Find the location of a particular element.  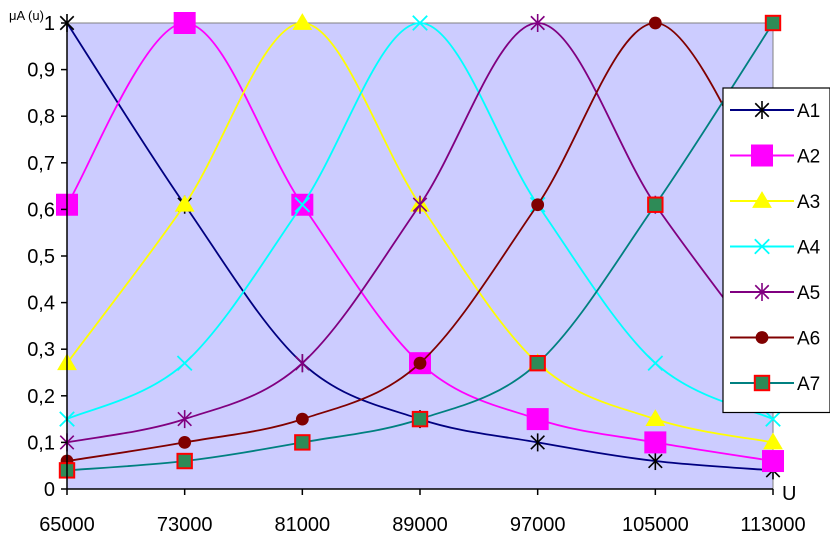

y-tick-label: 0,3 is located at coordinates (41, 350).